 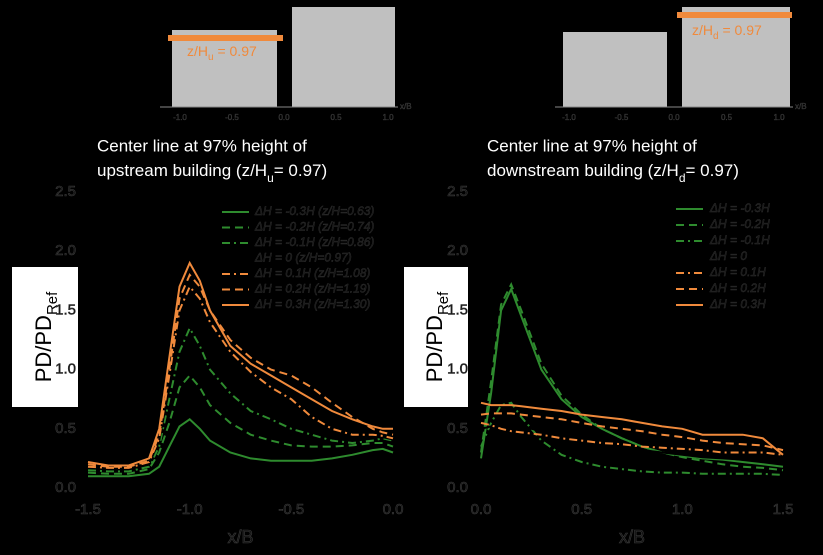 What do you see at coordinates (737, 288) in the screenshot?
I see `legend-label: ΔH = 0.2H` at bounding box center [737, 288].